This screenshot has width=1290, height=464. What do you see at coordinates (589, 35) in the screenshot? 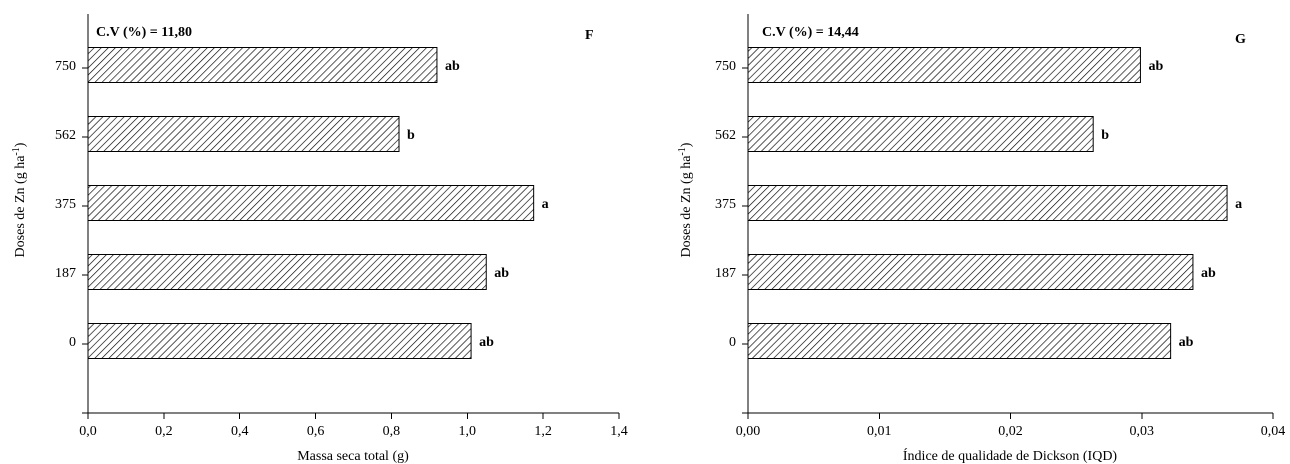
I see `panel-label: F` at bounding box center [589, 35].